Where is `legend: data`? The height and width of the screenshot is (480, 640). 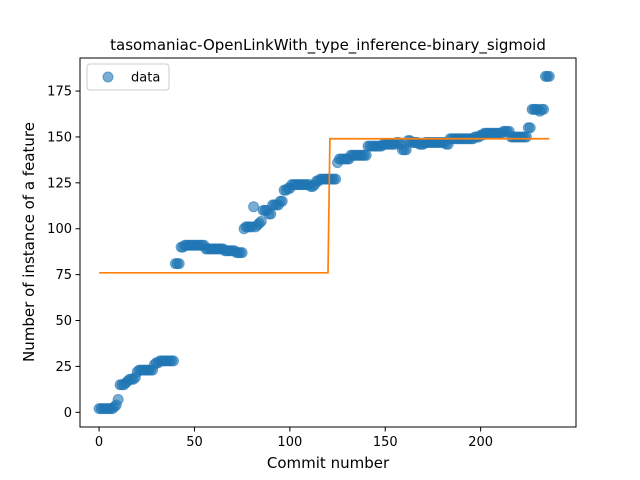
legend: data is located at coordinates (128, 77).